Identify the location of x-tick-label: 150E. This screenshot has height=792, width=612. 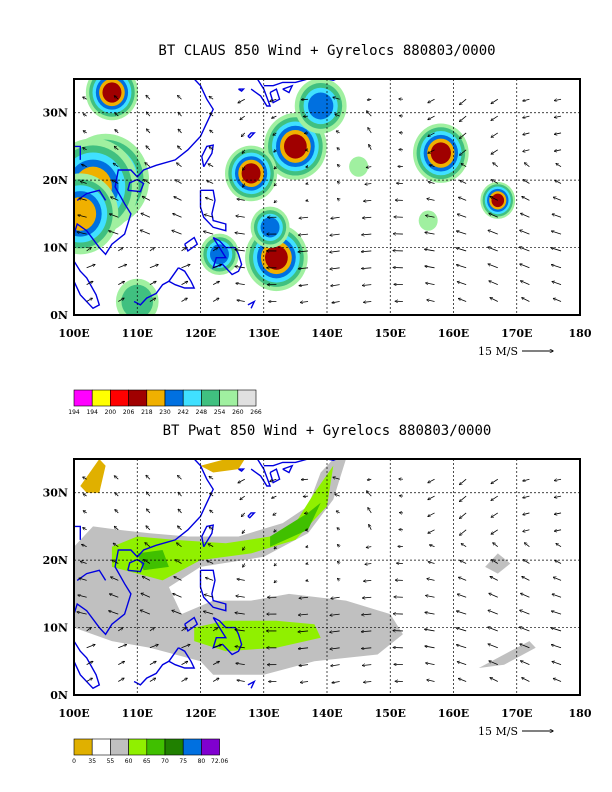
(390, 333).